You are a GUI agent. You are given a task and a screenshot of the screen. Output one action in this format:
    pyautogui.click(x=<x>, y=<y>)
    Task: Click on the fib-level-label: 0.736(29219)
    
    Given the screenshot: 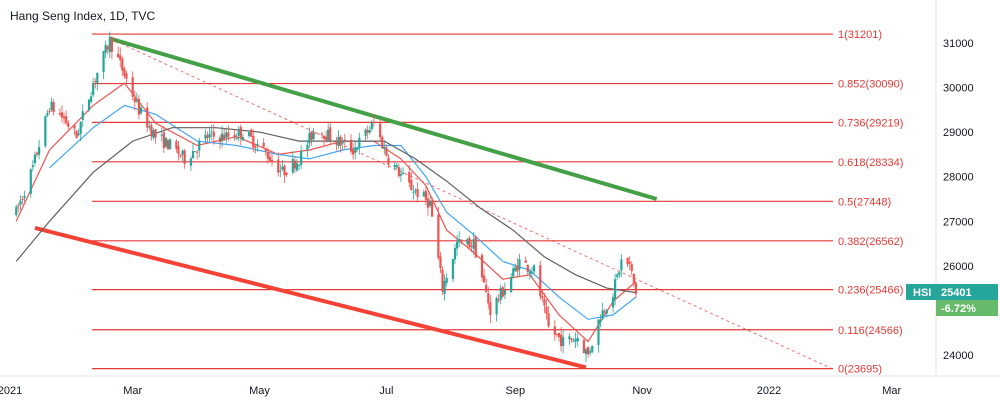 What is the action you would take?
    pyautogui.click(x=870, y=123)
    